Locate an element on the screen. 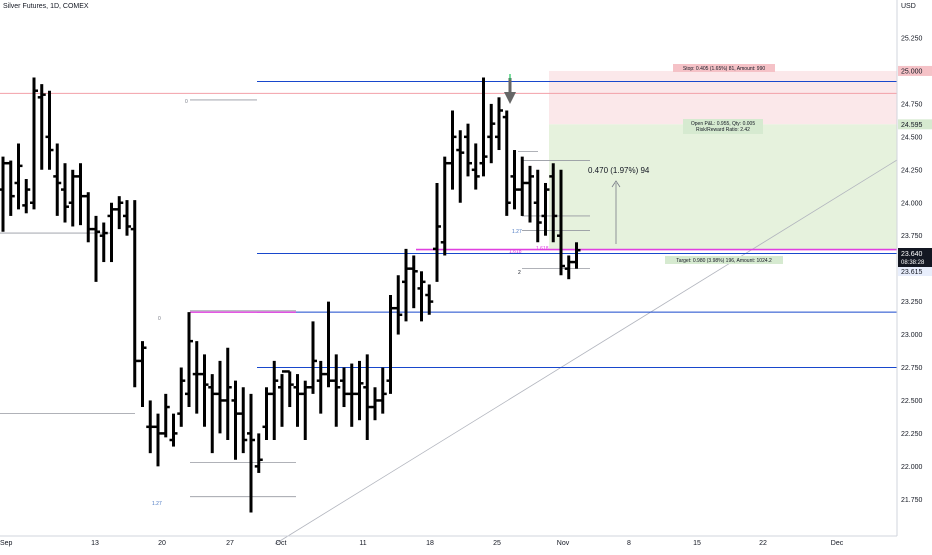 This screenshot has width=932, height=555. fib-label-1618-b: 1.618 is located at coordinates (542, 249).